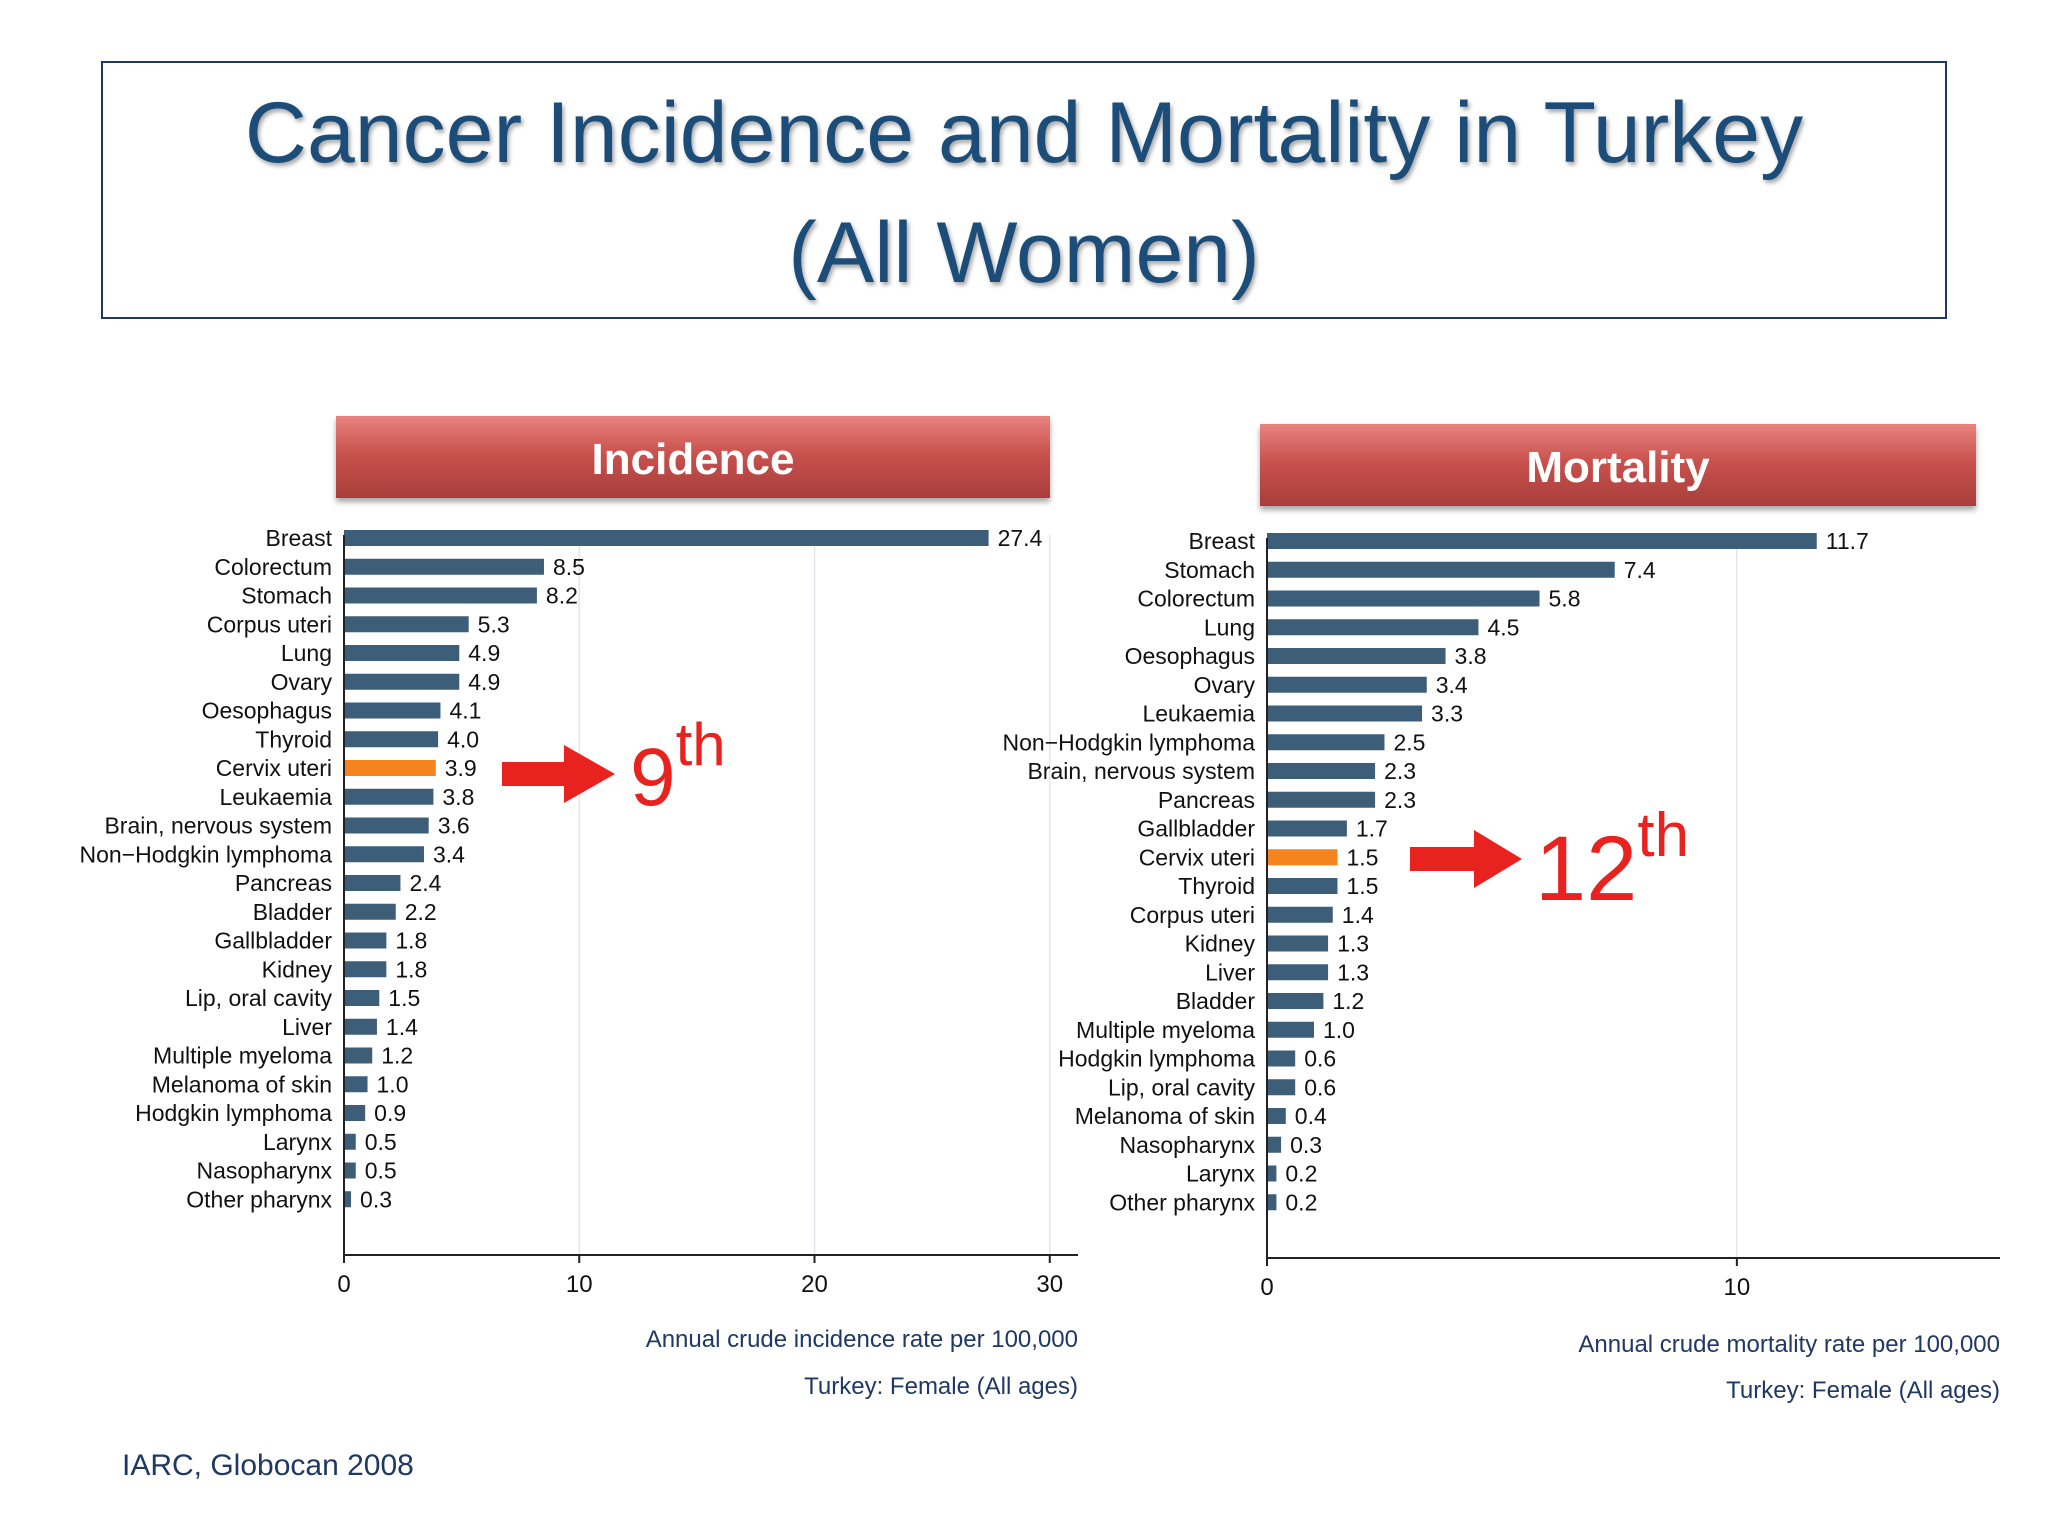 This screenshot has height=1536, width=2048. I want to click on incidence-bar-breast, so click(666, 538).